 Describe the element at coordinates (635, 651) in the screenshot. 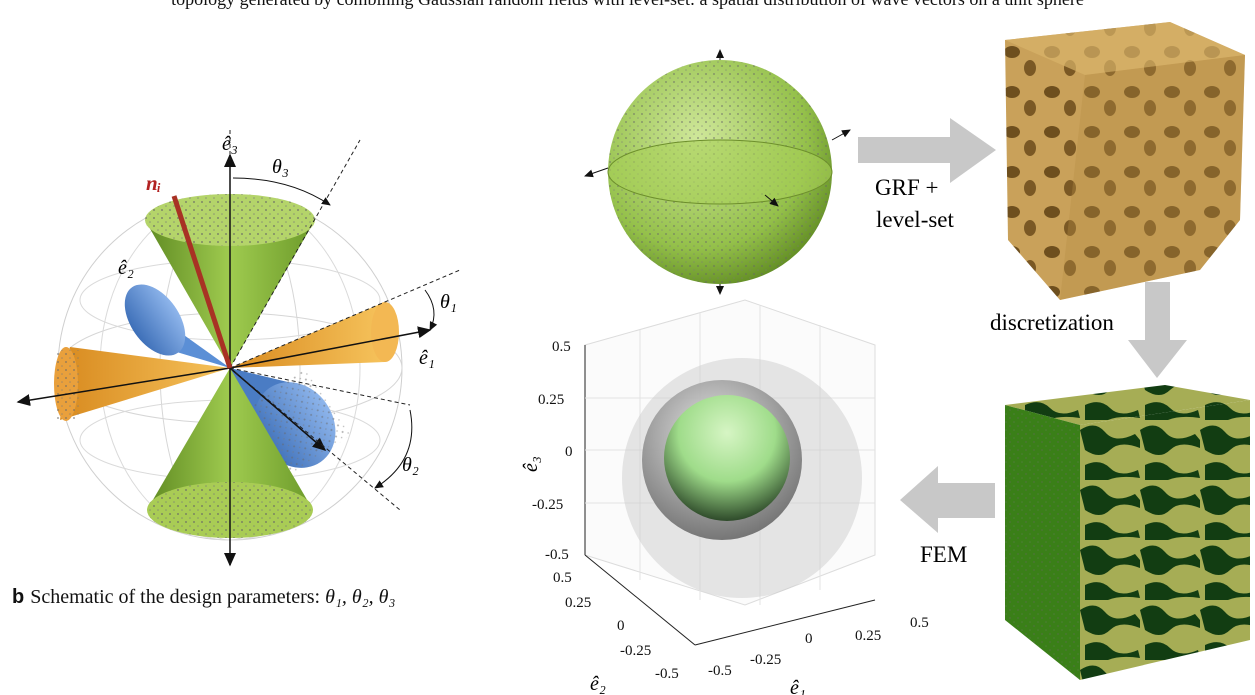

I see `y-tick: -0.25` at that location.